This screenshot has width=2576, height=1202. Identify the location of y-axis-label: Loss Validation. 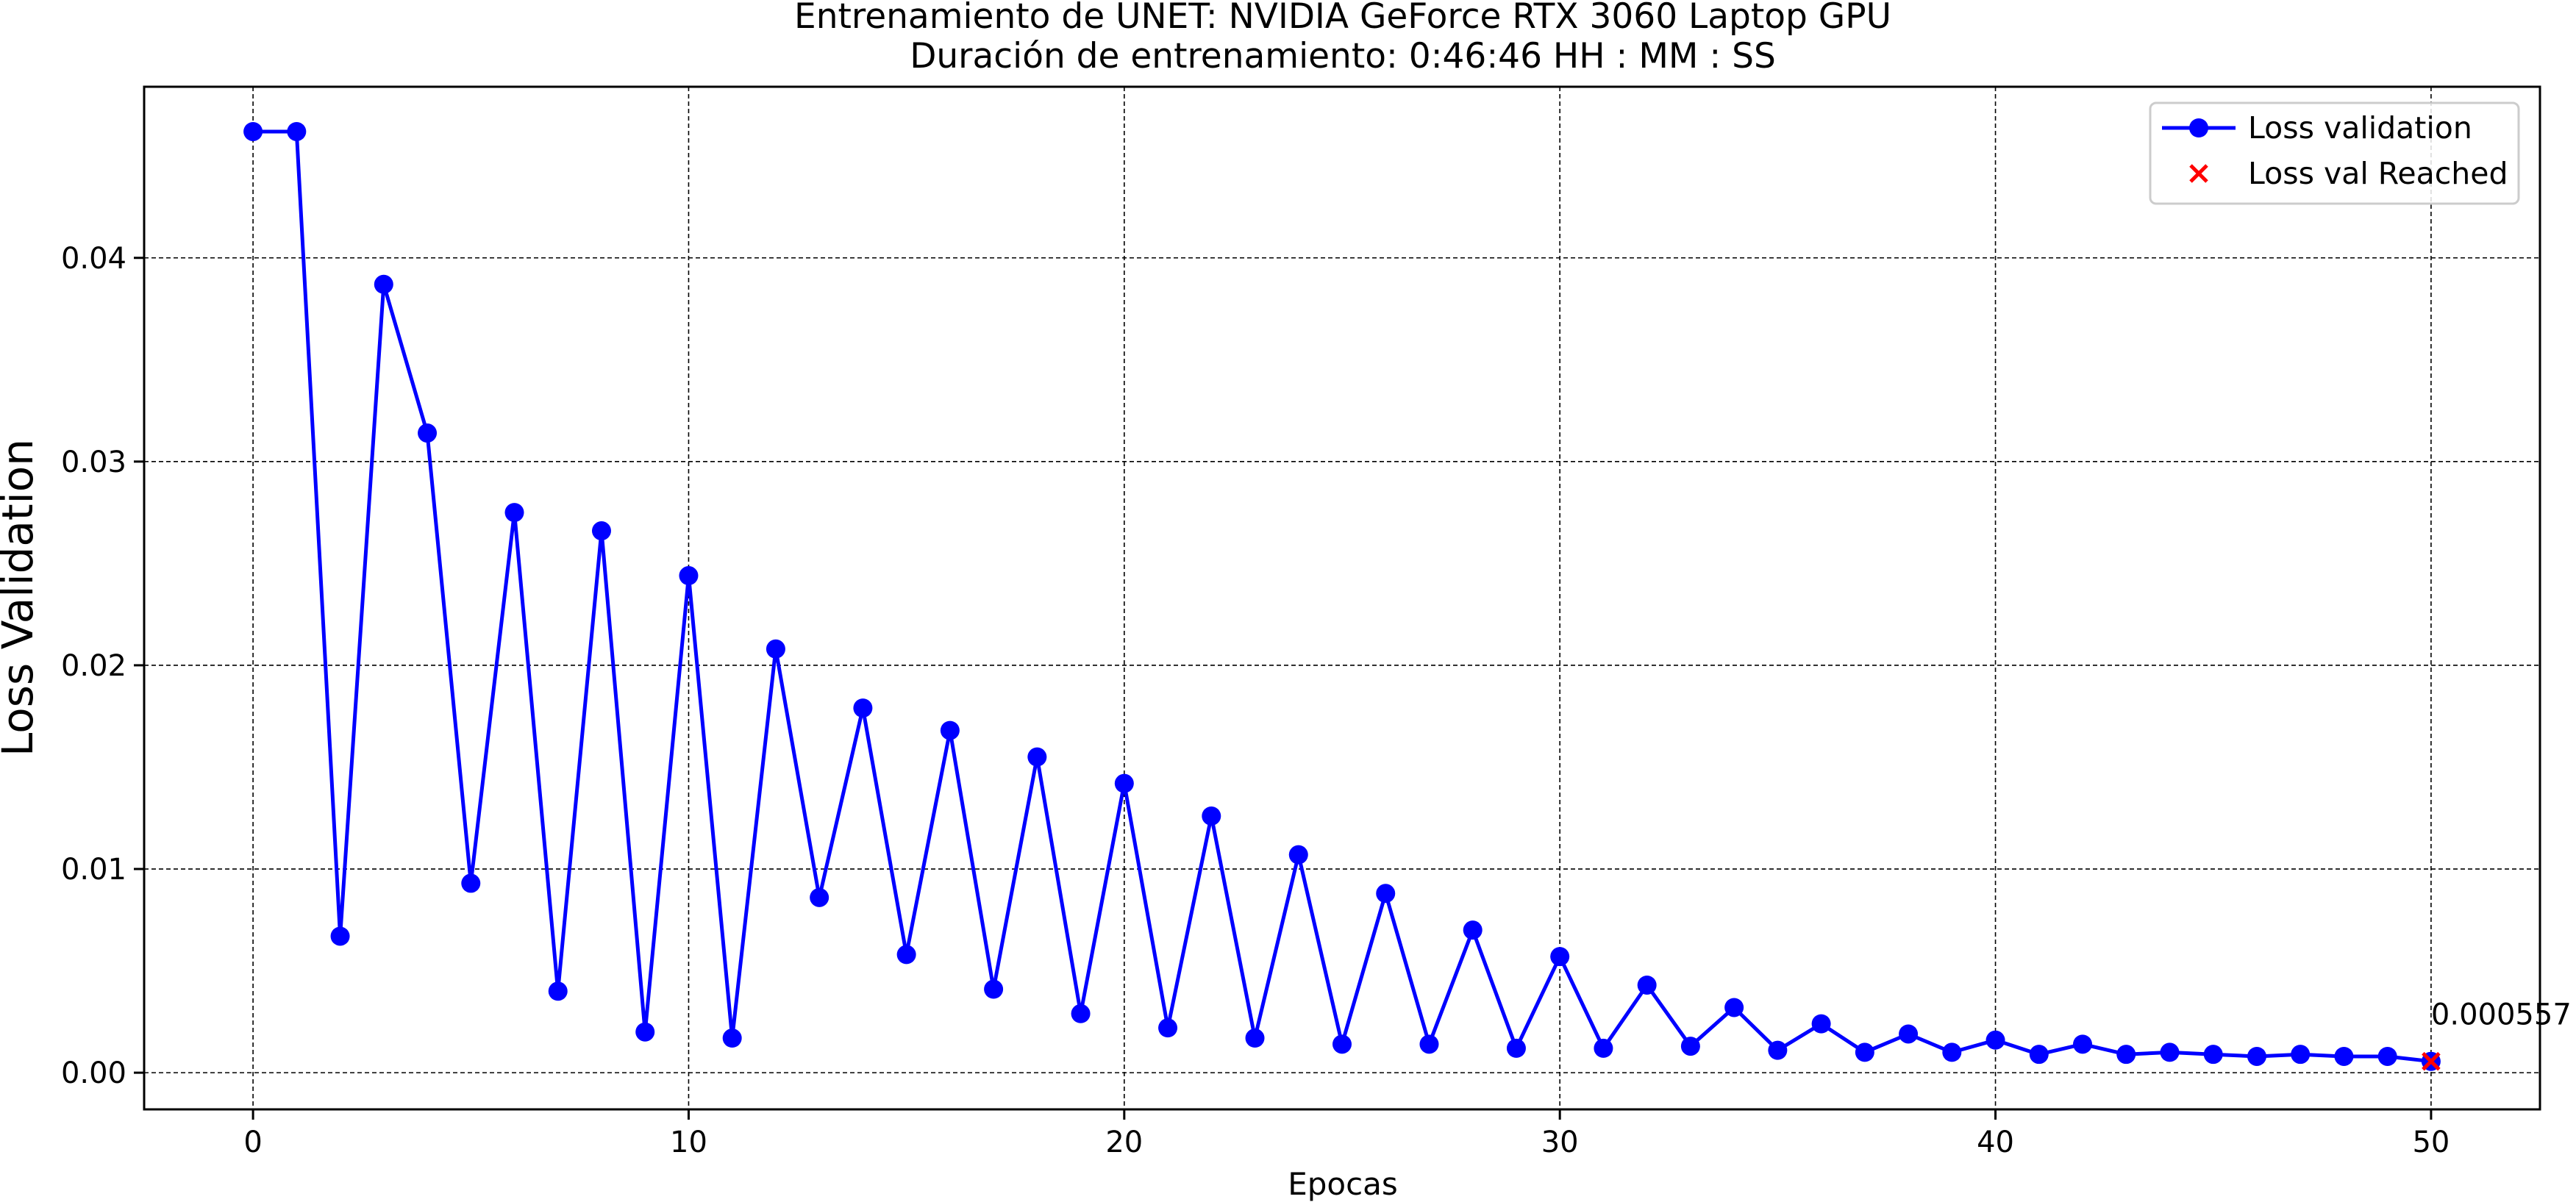
(21, 597).